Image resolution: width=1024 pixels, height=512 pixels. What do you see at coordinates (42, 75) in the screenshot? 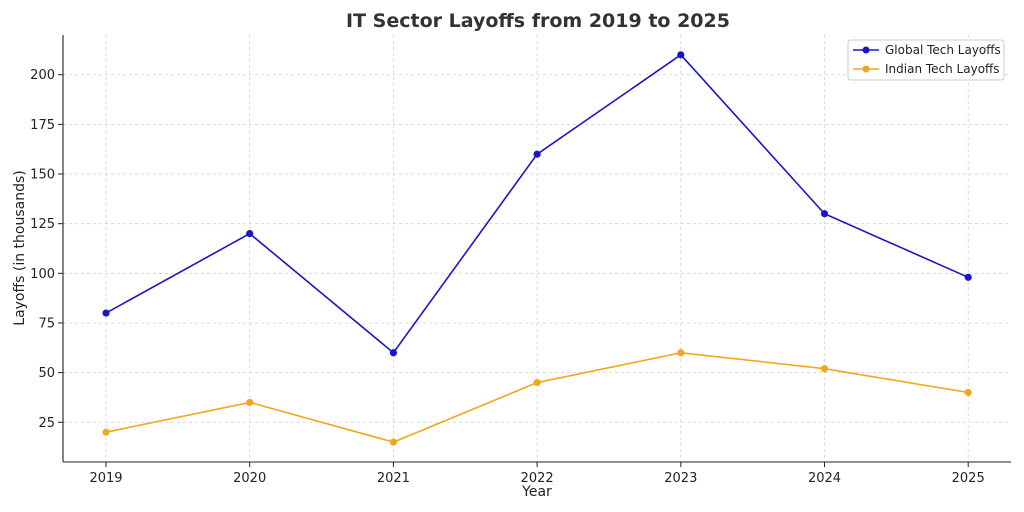
I see `y-tick-label: 200` at bounding box center [42, 75].